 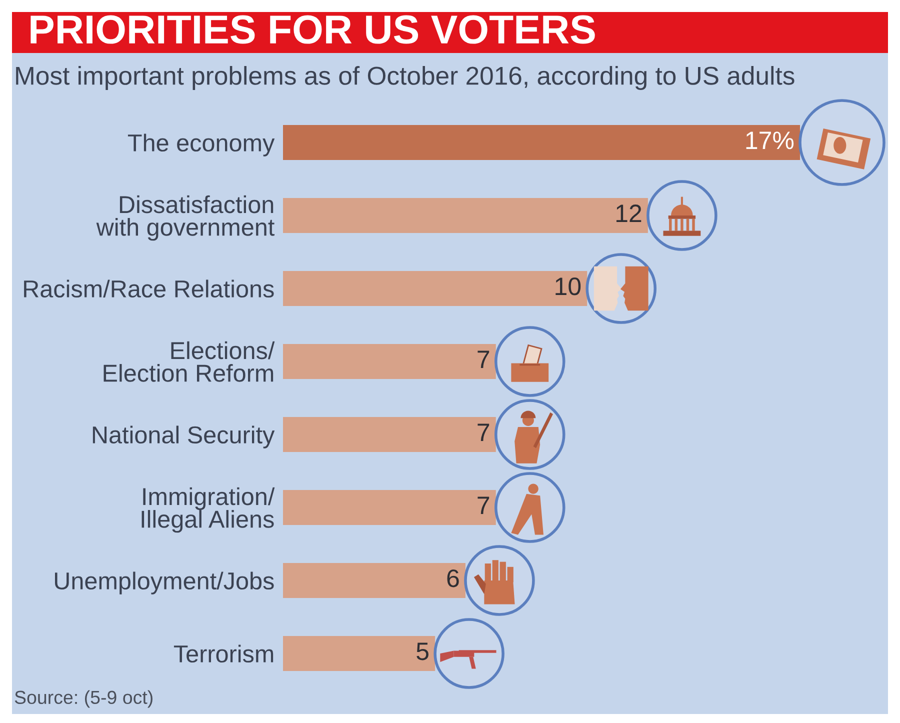 I want to click on chart-subtitle: Most important problems as of October 2016, according to US adults, so click(x=405, y=78).